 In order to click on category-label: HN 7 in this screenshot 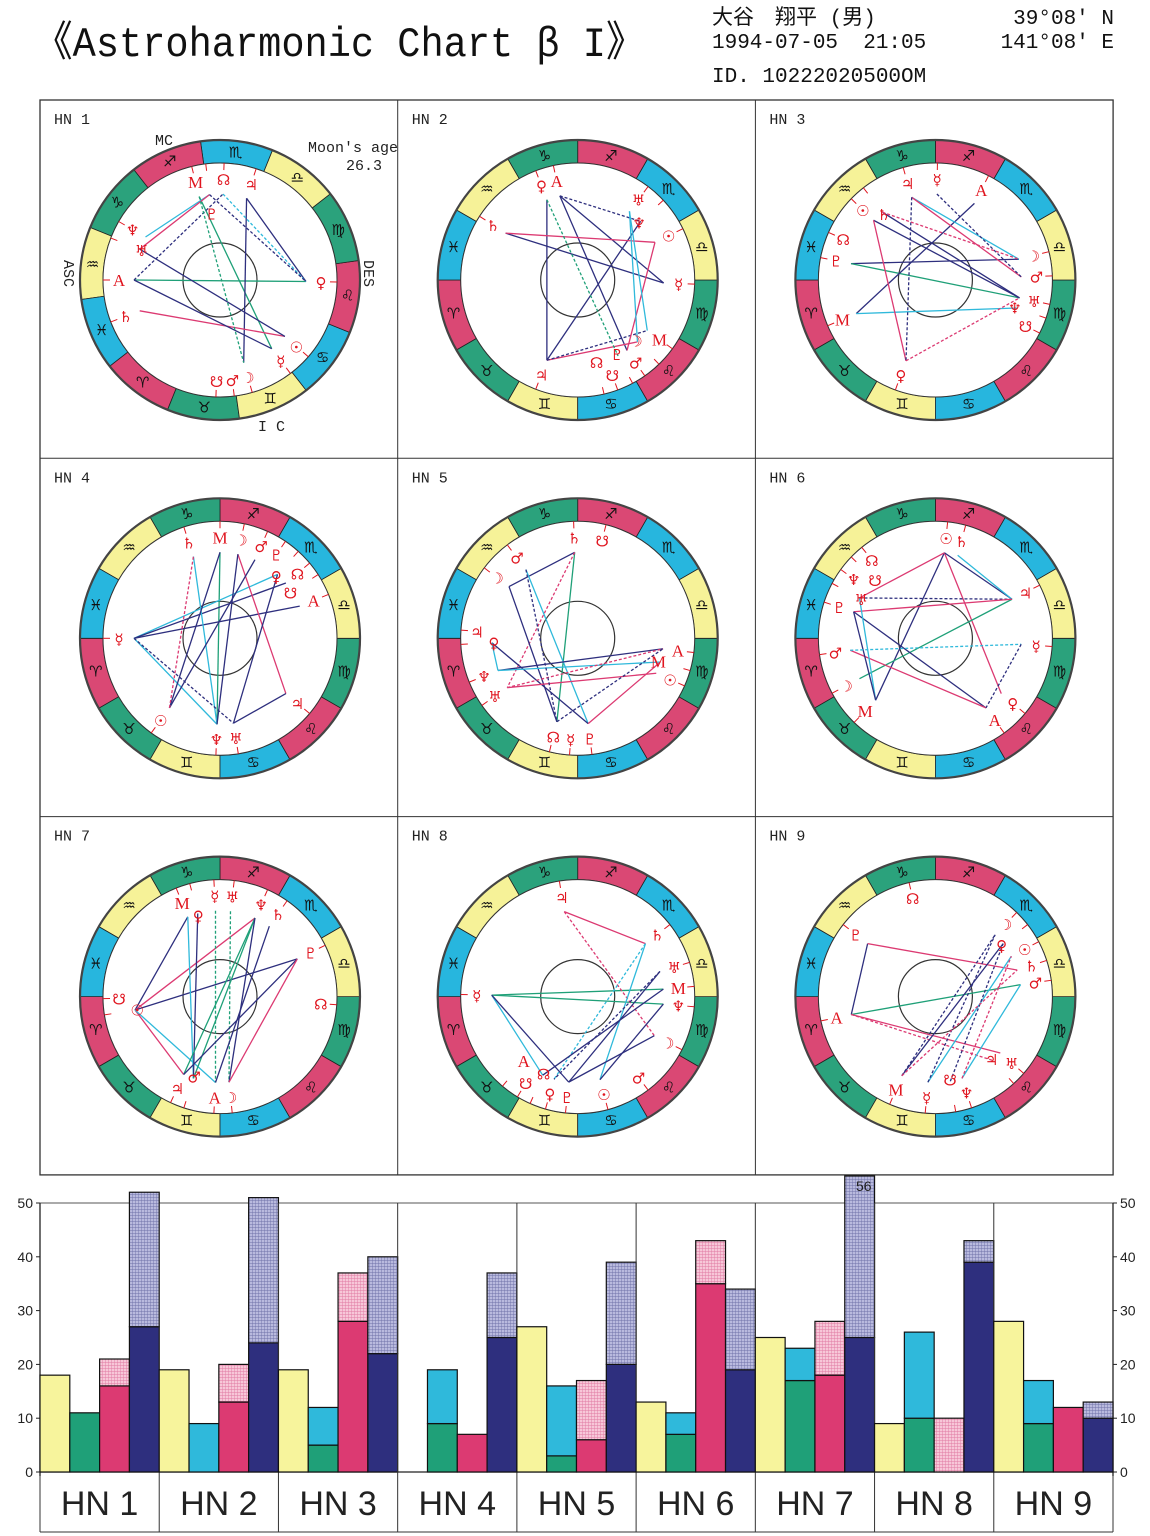, I will do `click(814, 1504)`.